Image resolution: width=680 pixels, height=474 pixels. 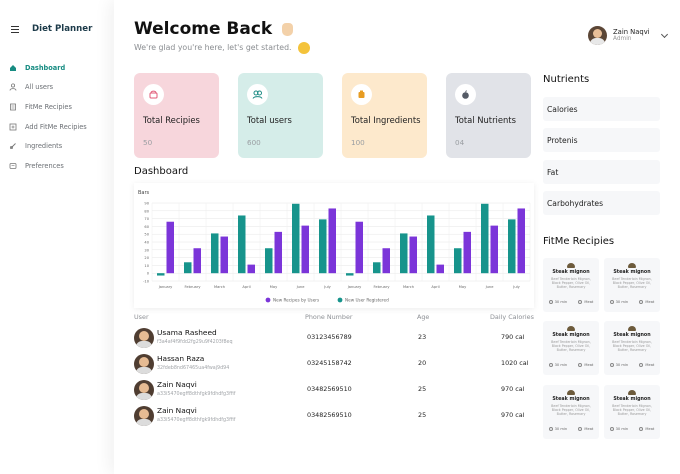 What do you see at coordinates (367, 300) in the screenshot?
I see `legend-label: New User Registered` at bounding box center [367, 300].